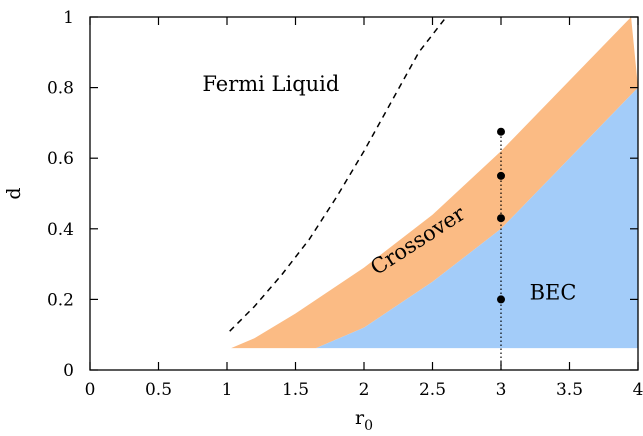  I want to click on x-tick-label: 0.5, so click(158, 390).